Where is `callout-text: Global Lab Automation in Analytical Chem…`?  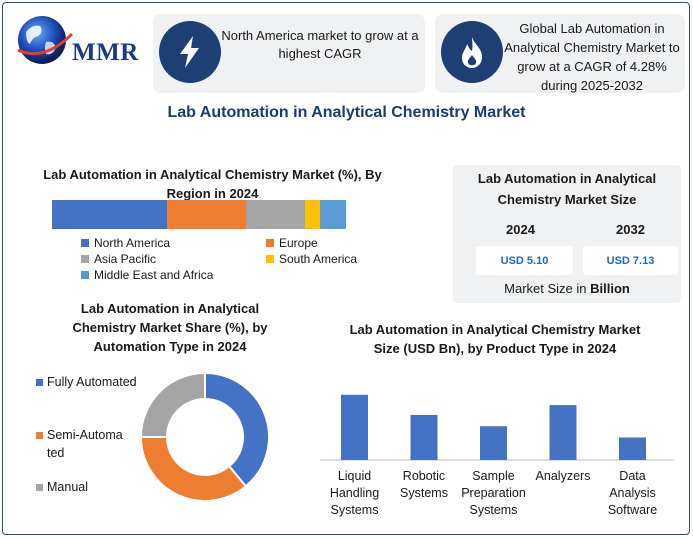
callout-text: Global Lab Automation in Analytical Chem… is located at coordinates (592, 57).